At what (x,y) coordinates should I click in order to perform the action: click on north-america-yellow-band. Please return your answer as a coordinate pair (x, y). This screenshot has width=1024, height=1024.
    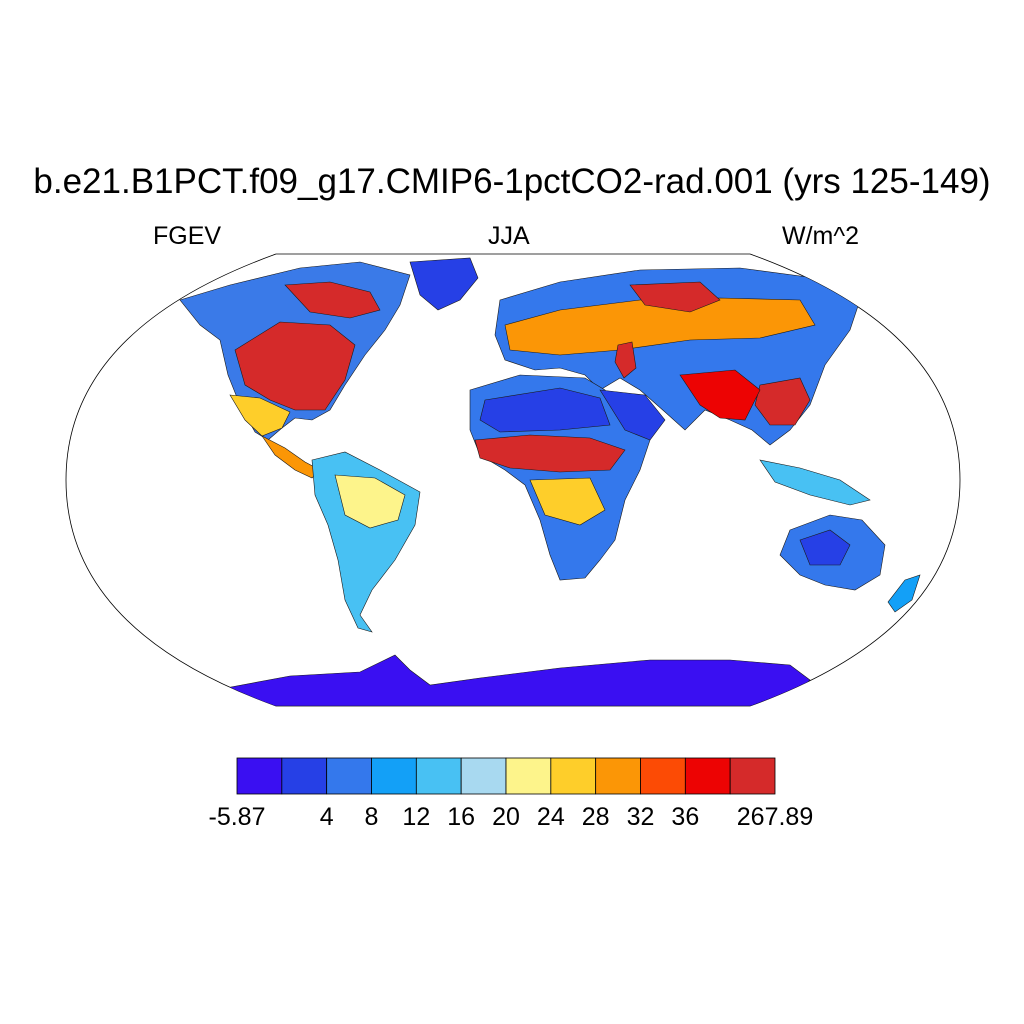
    Looking at the image, I should click on (260, 415).